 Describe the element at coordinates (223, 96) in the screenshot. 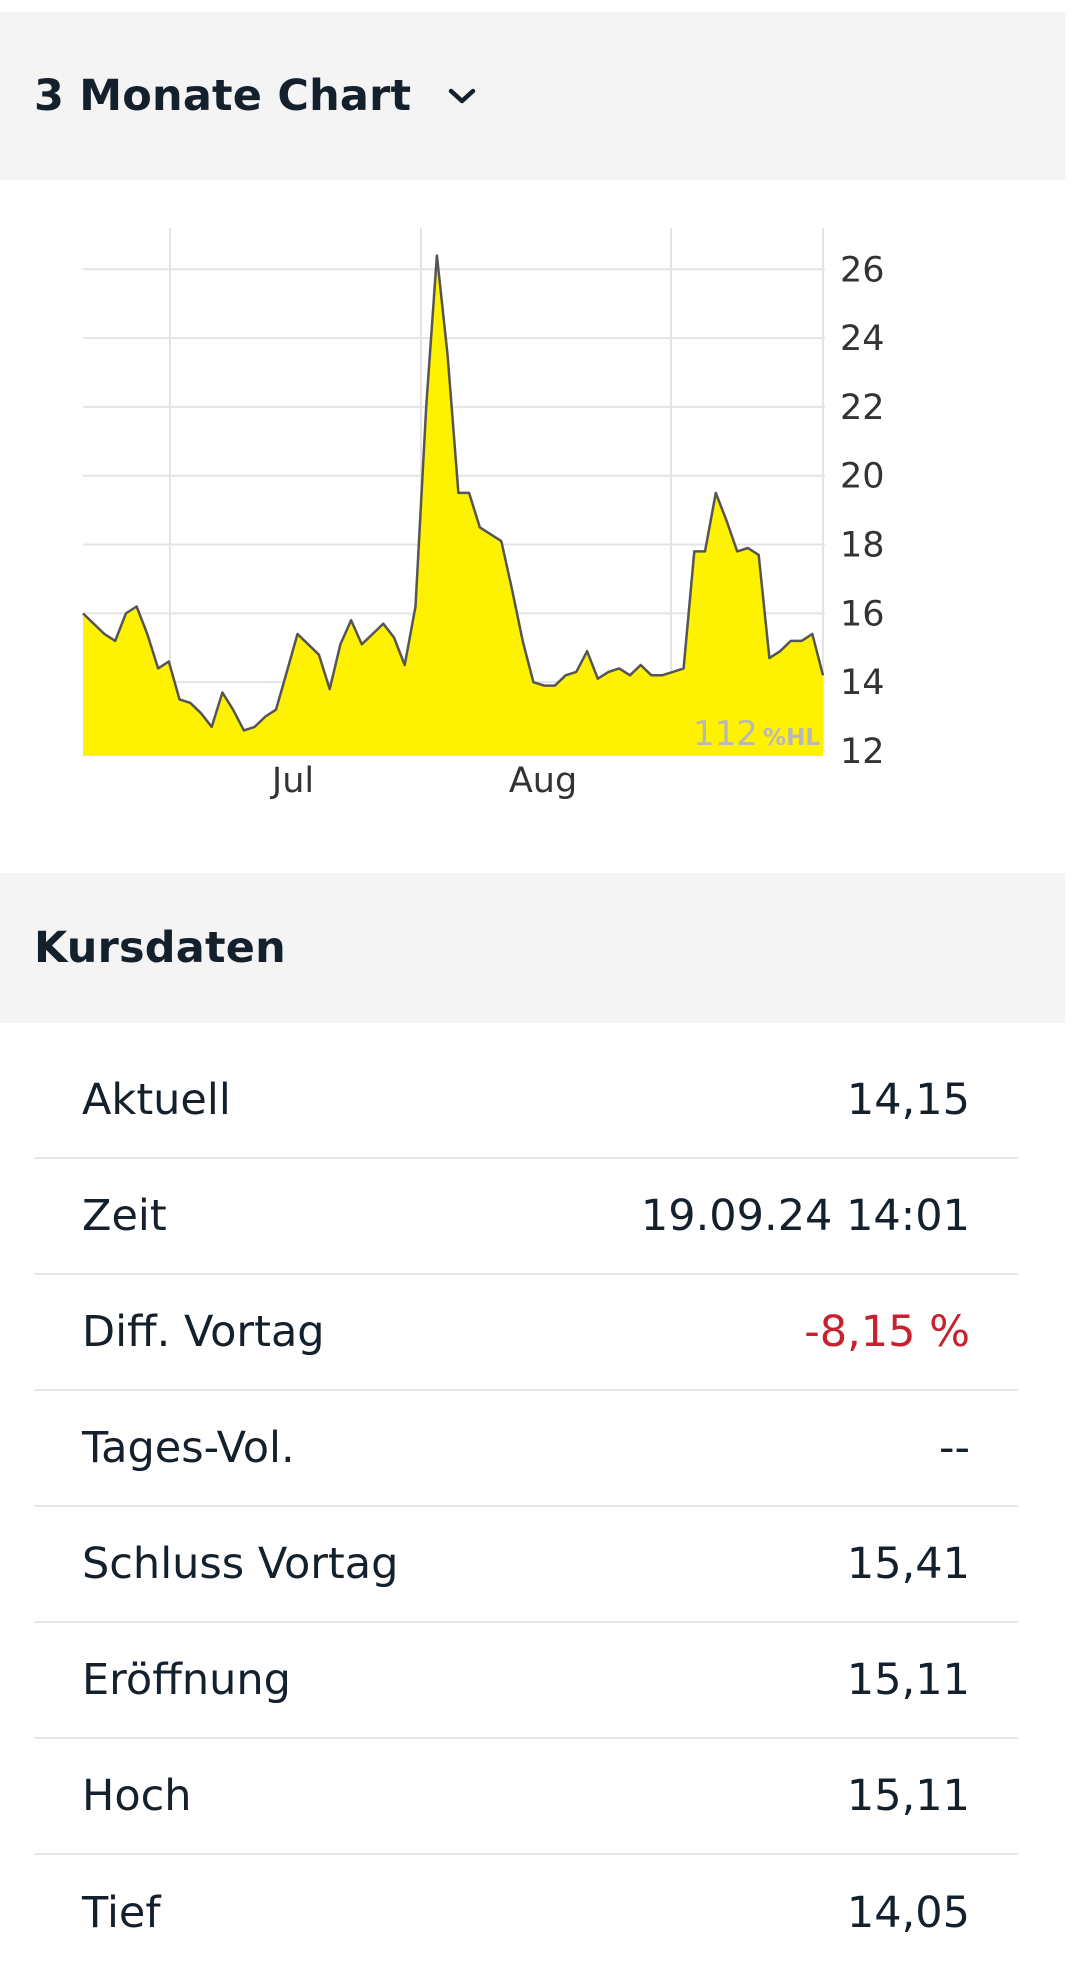

I see `chart-section-title: 3 Monate Chart` at that location.